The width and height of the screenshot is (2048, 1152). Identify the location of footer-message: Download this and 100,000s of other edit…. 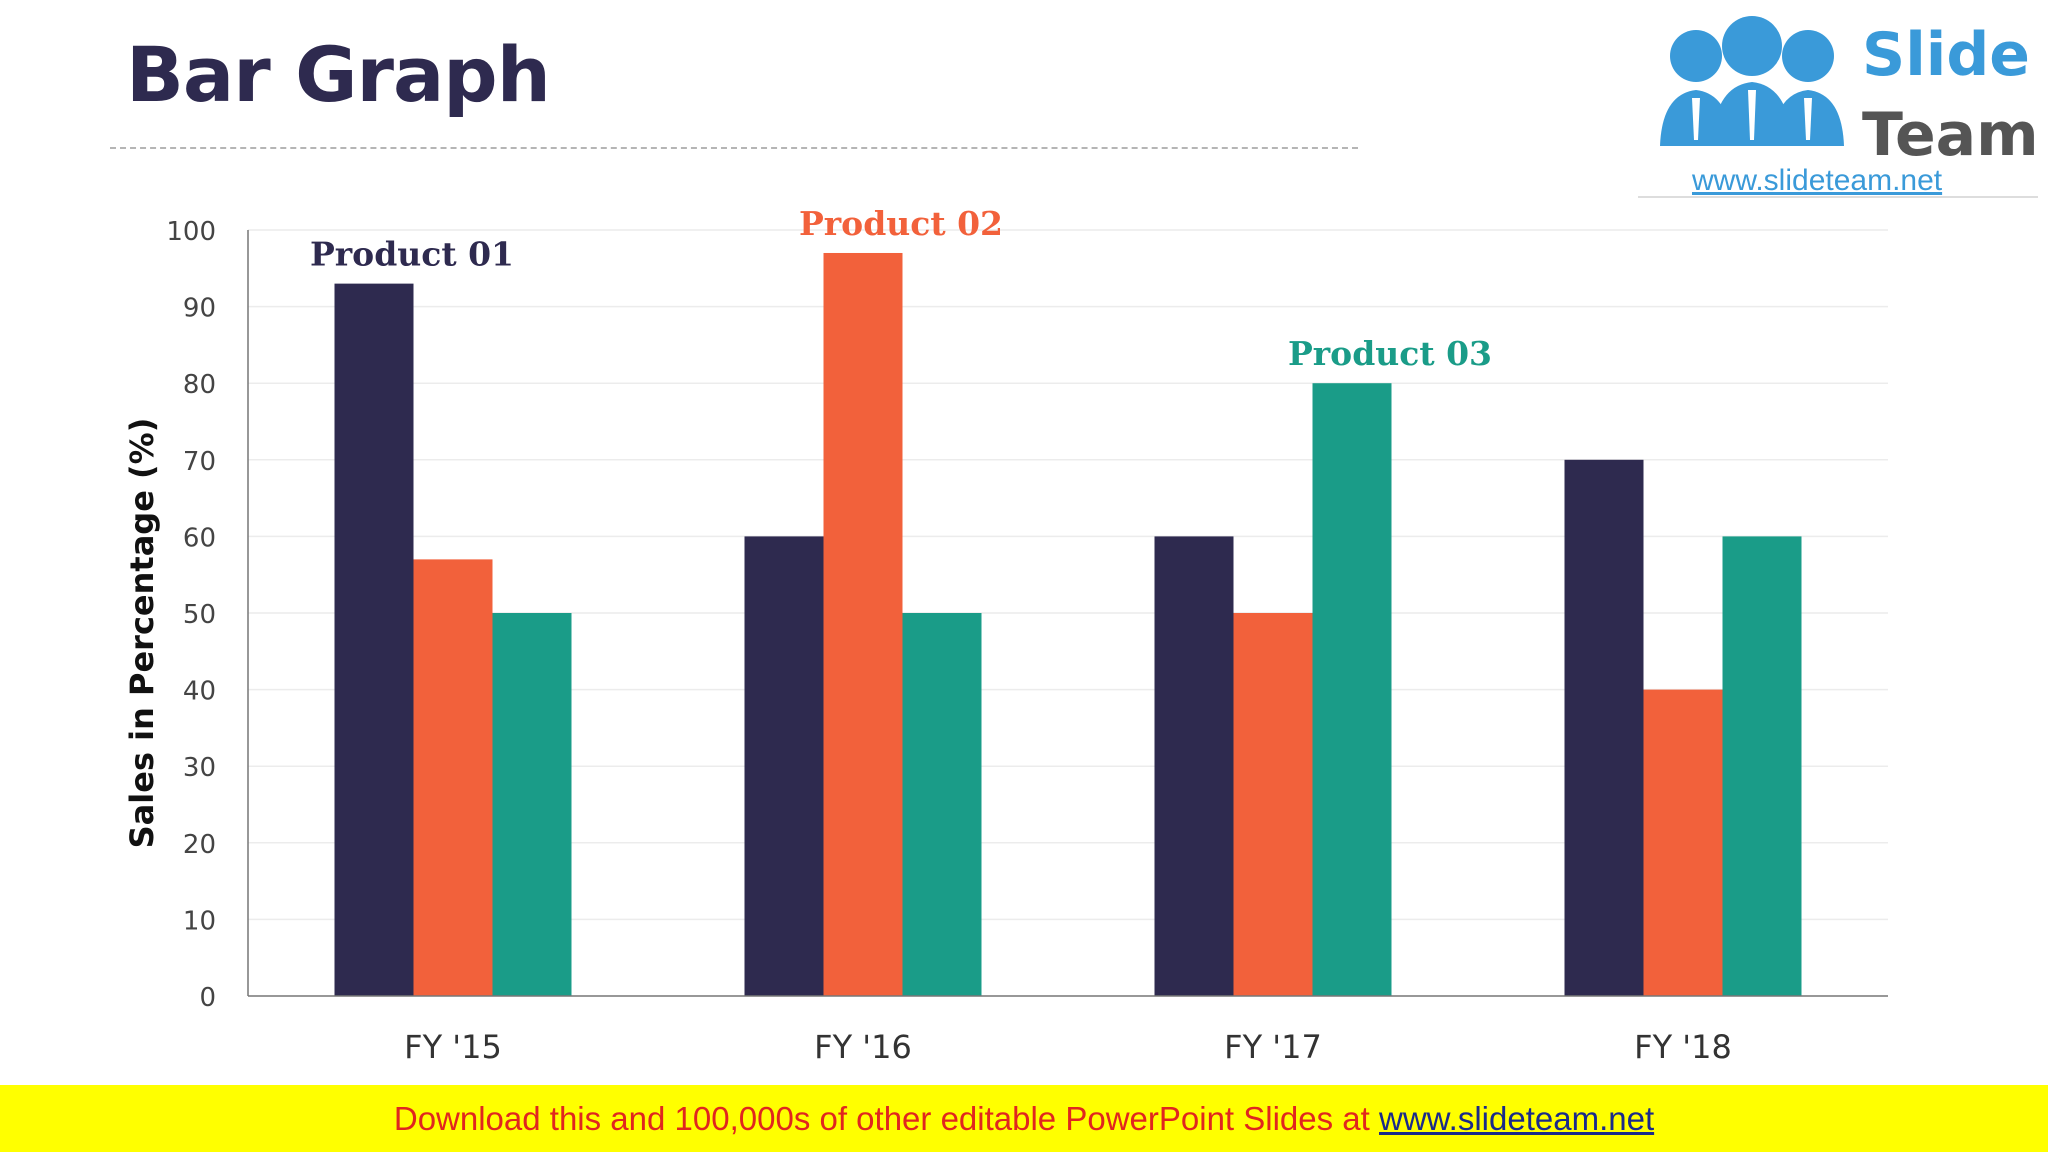
(886, 1118).